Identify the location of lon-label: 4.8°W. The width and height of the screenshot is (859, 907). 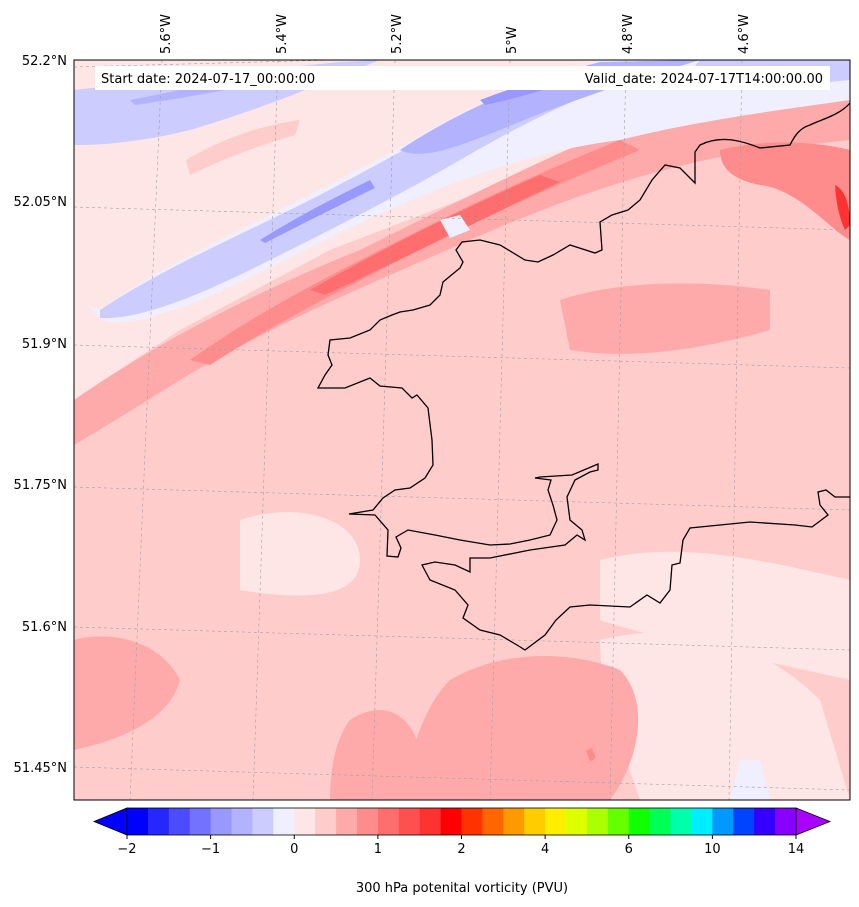
(628, 34).